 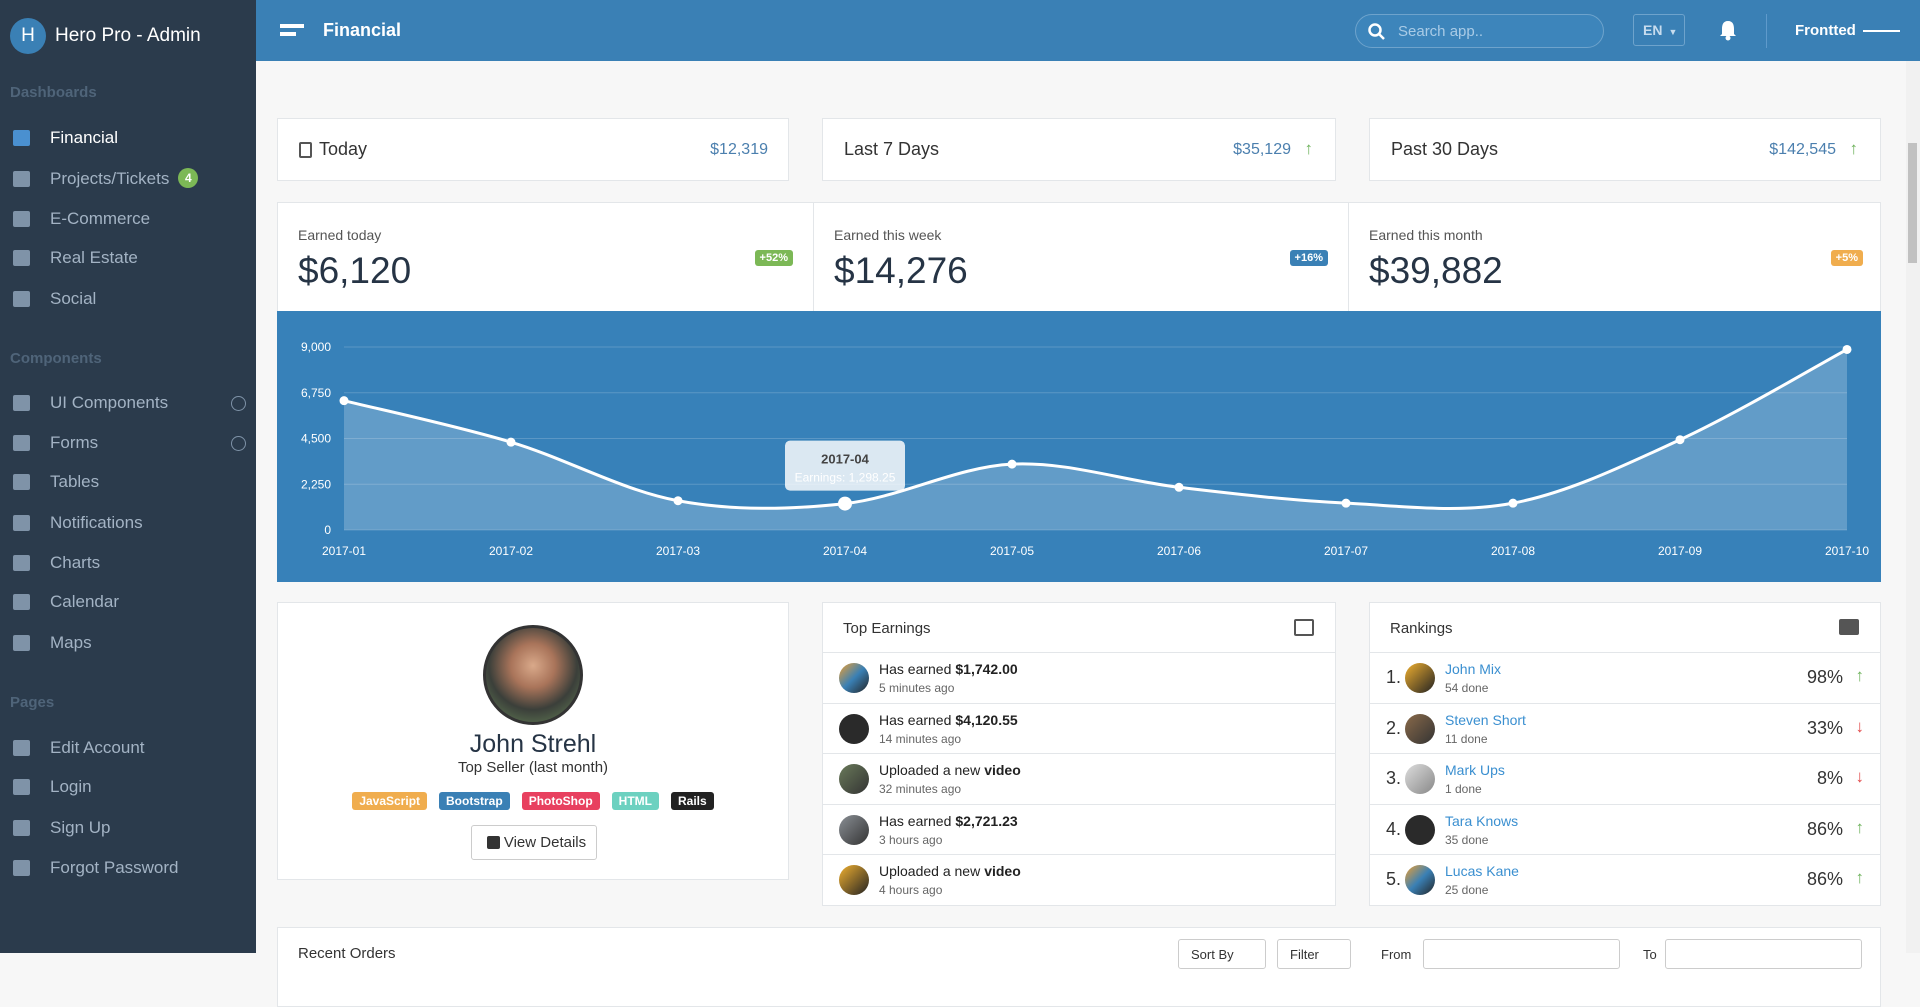 What do you see at coordinates (533, 675) in the screenshot?
I see `avatar` at bounding box center [533, 675].